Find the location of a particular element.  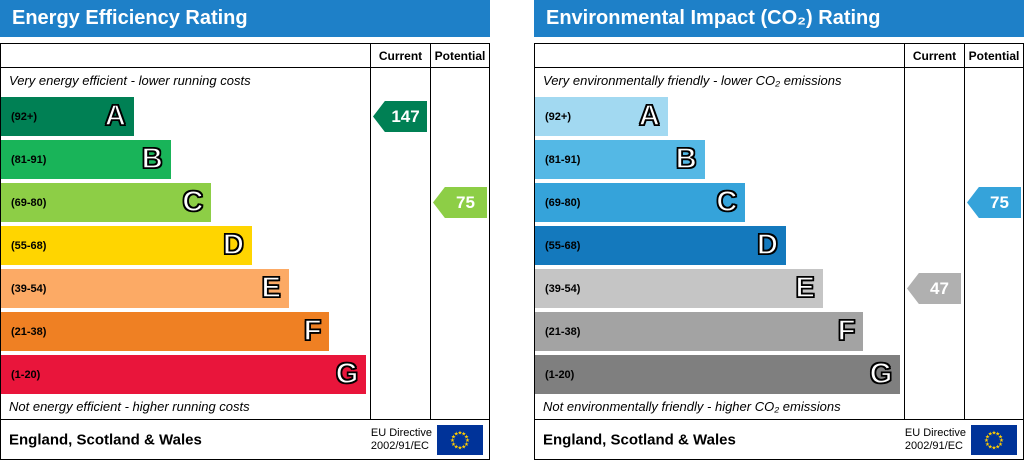

band-range-label: (81-91) is located at coordinates (563, 159).